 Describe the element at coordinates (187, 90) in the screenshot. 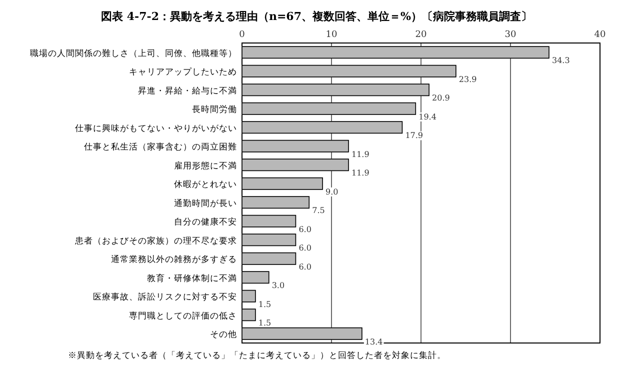

I see `y-tick-label: 昇進・昇給・給与に不満` at that location.